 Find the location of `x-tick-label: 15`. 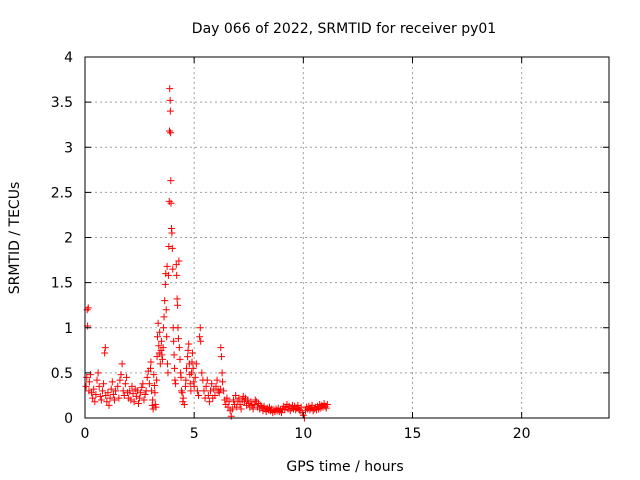

x-tick-label: 15 is located at coordinates (413, 434).